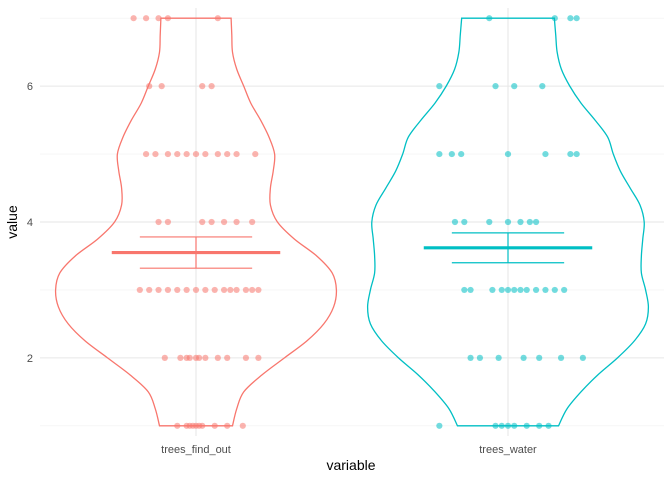 The width and height of the screenshot is (672, 480). I want to click on y-tick-labels: 2 4 6, so click(30, 223).